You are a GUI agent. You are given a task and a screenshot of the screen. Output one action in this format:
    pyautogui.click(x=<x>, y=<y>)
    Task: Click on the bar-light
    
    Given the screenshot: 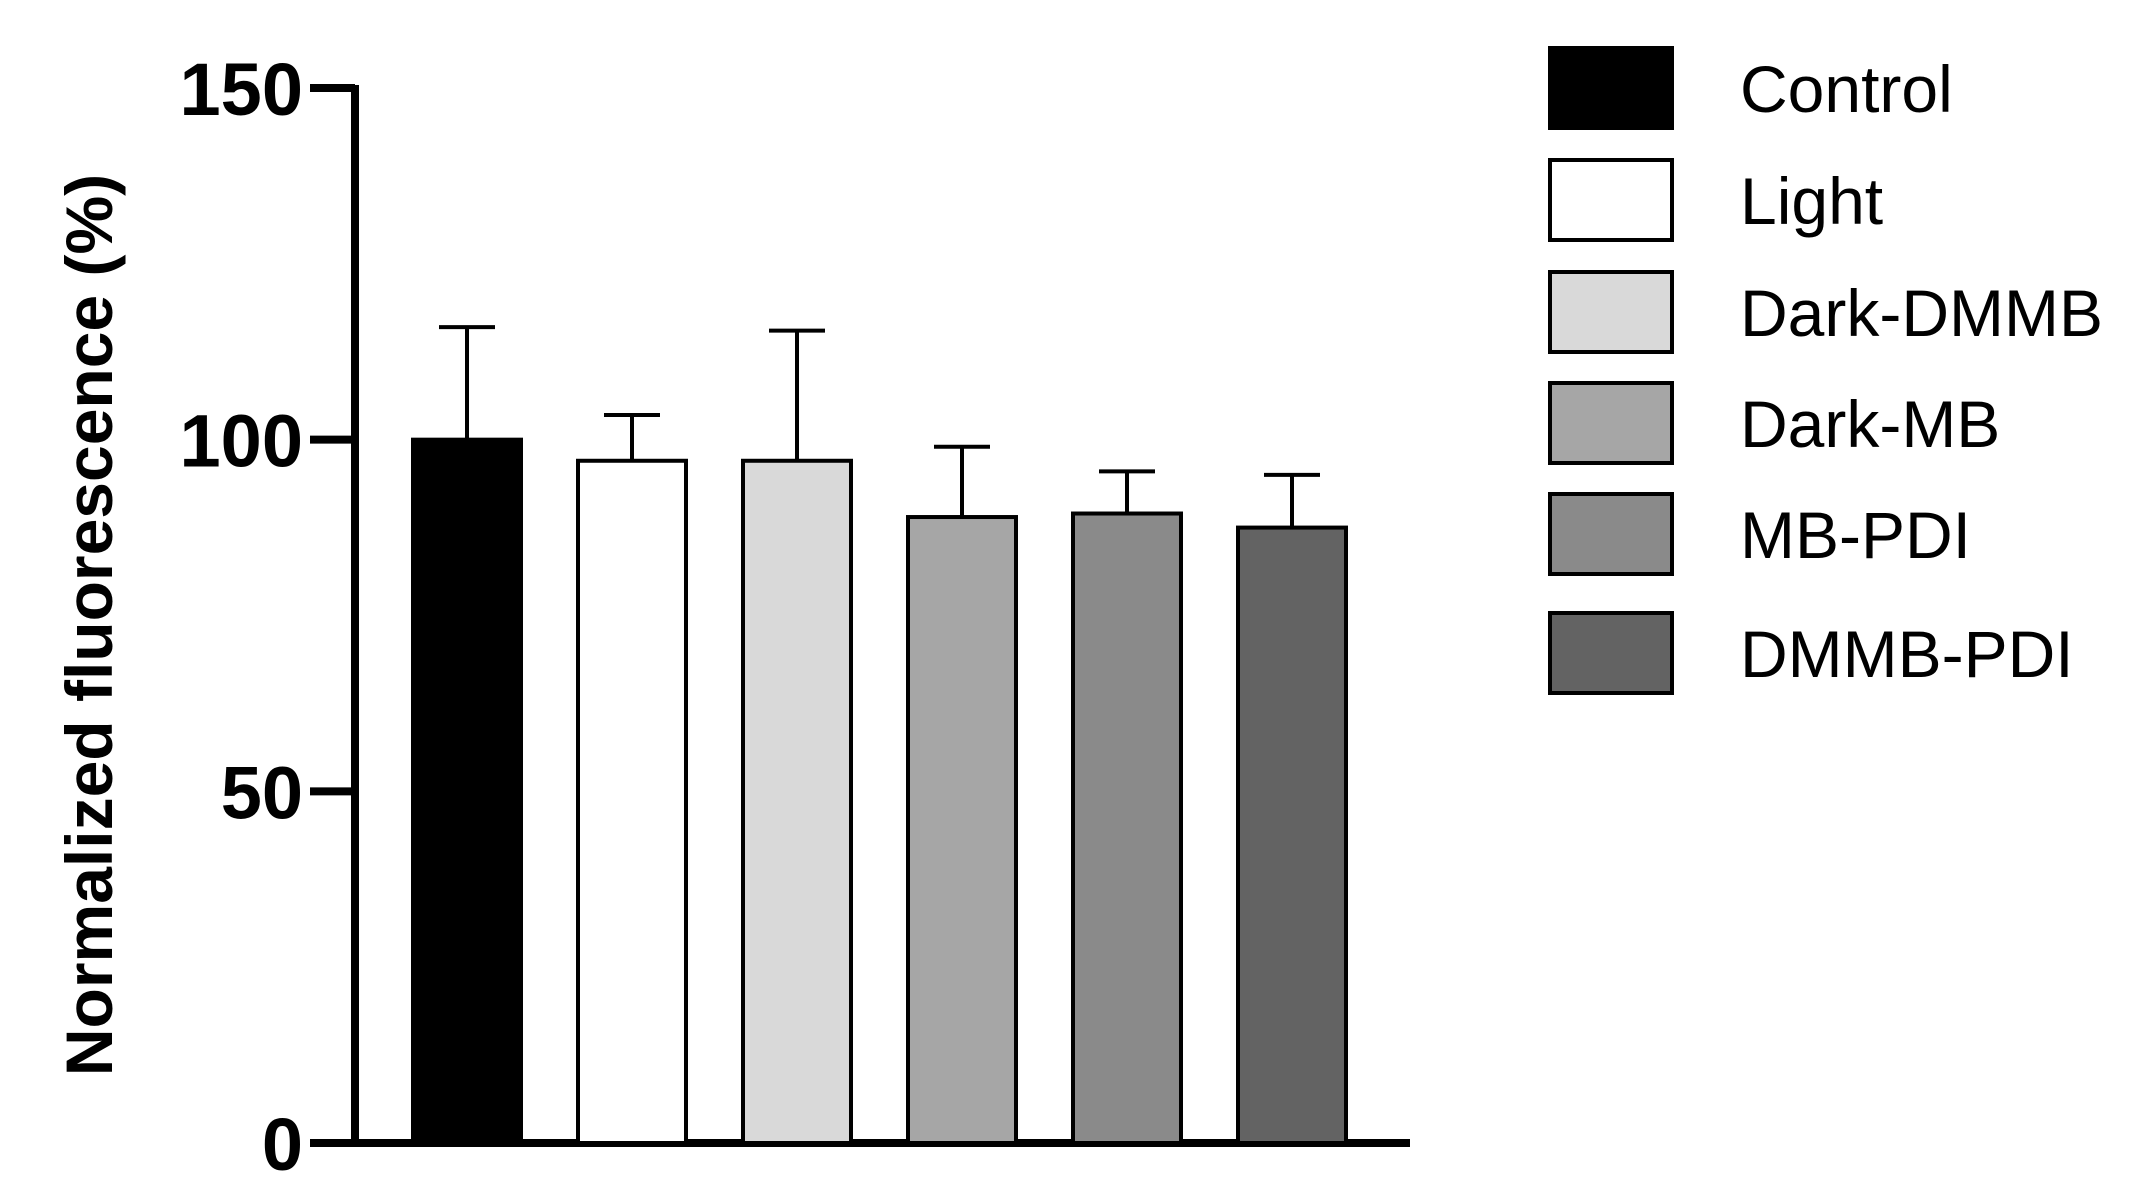 What is the action you would take?
    pyautogui.click(x=632, y=801)
    